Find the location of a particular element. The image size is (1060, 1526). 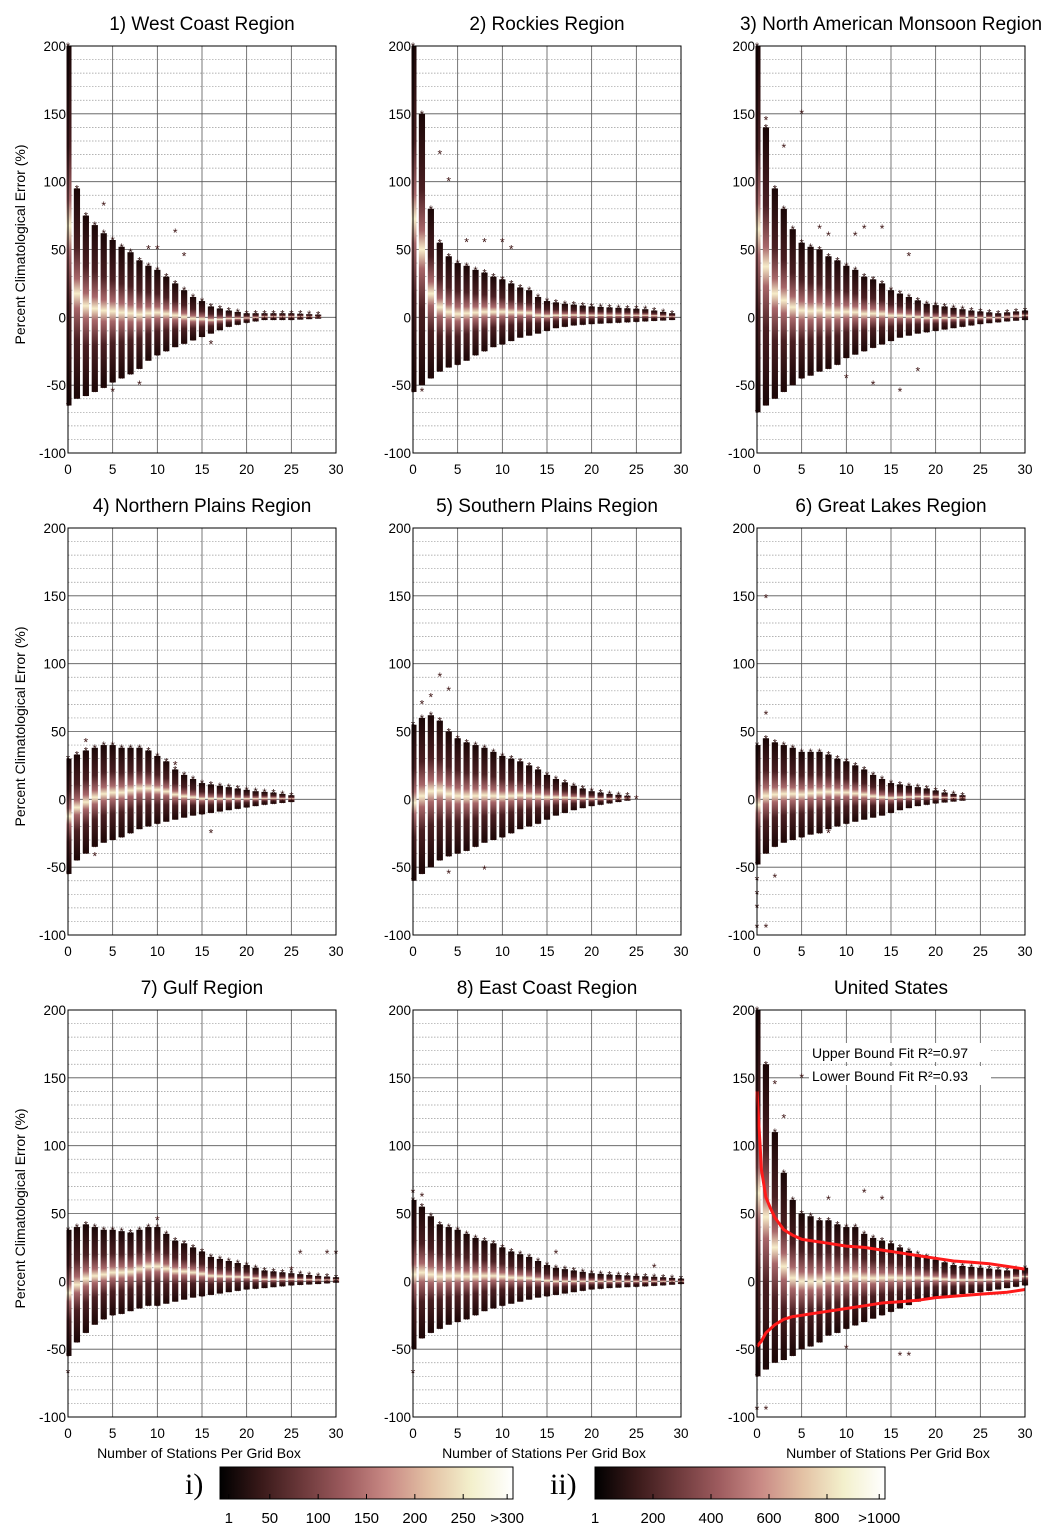

x-tick-label: 15 is located at coordinates (201, 469).